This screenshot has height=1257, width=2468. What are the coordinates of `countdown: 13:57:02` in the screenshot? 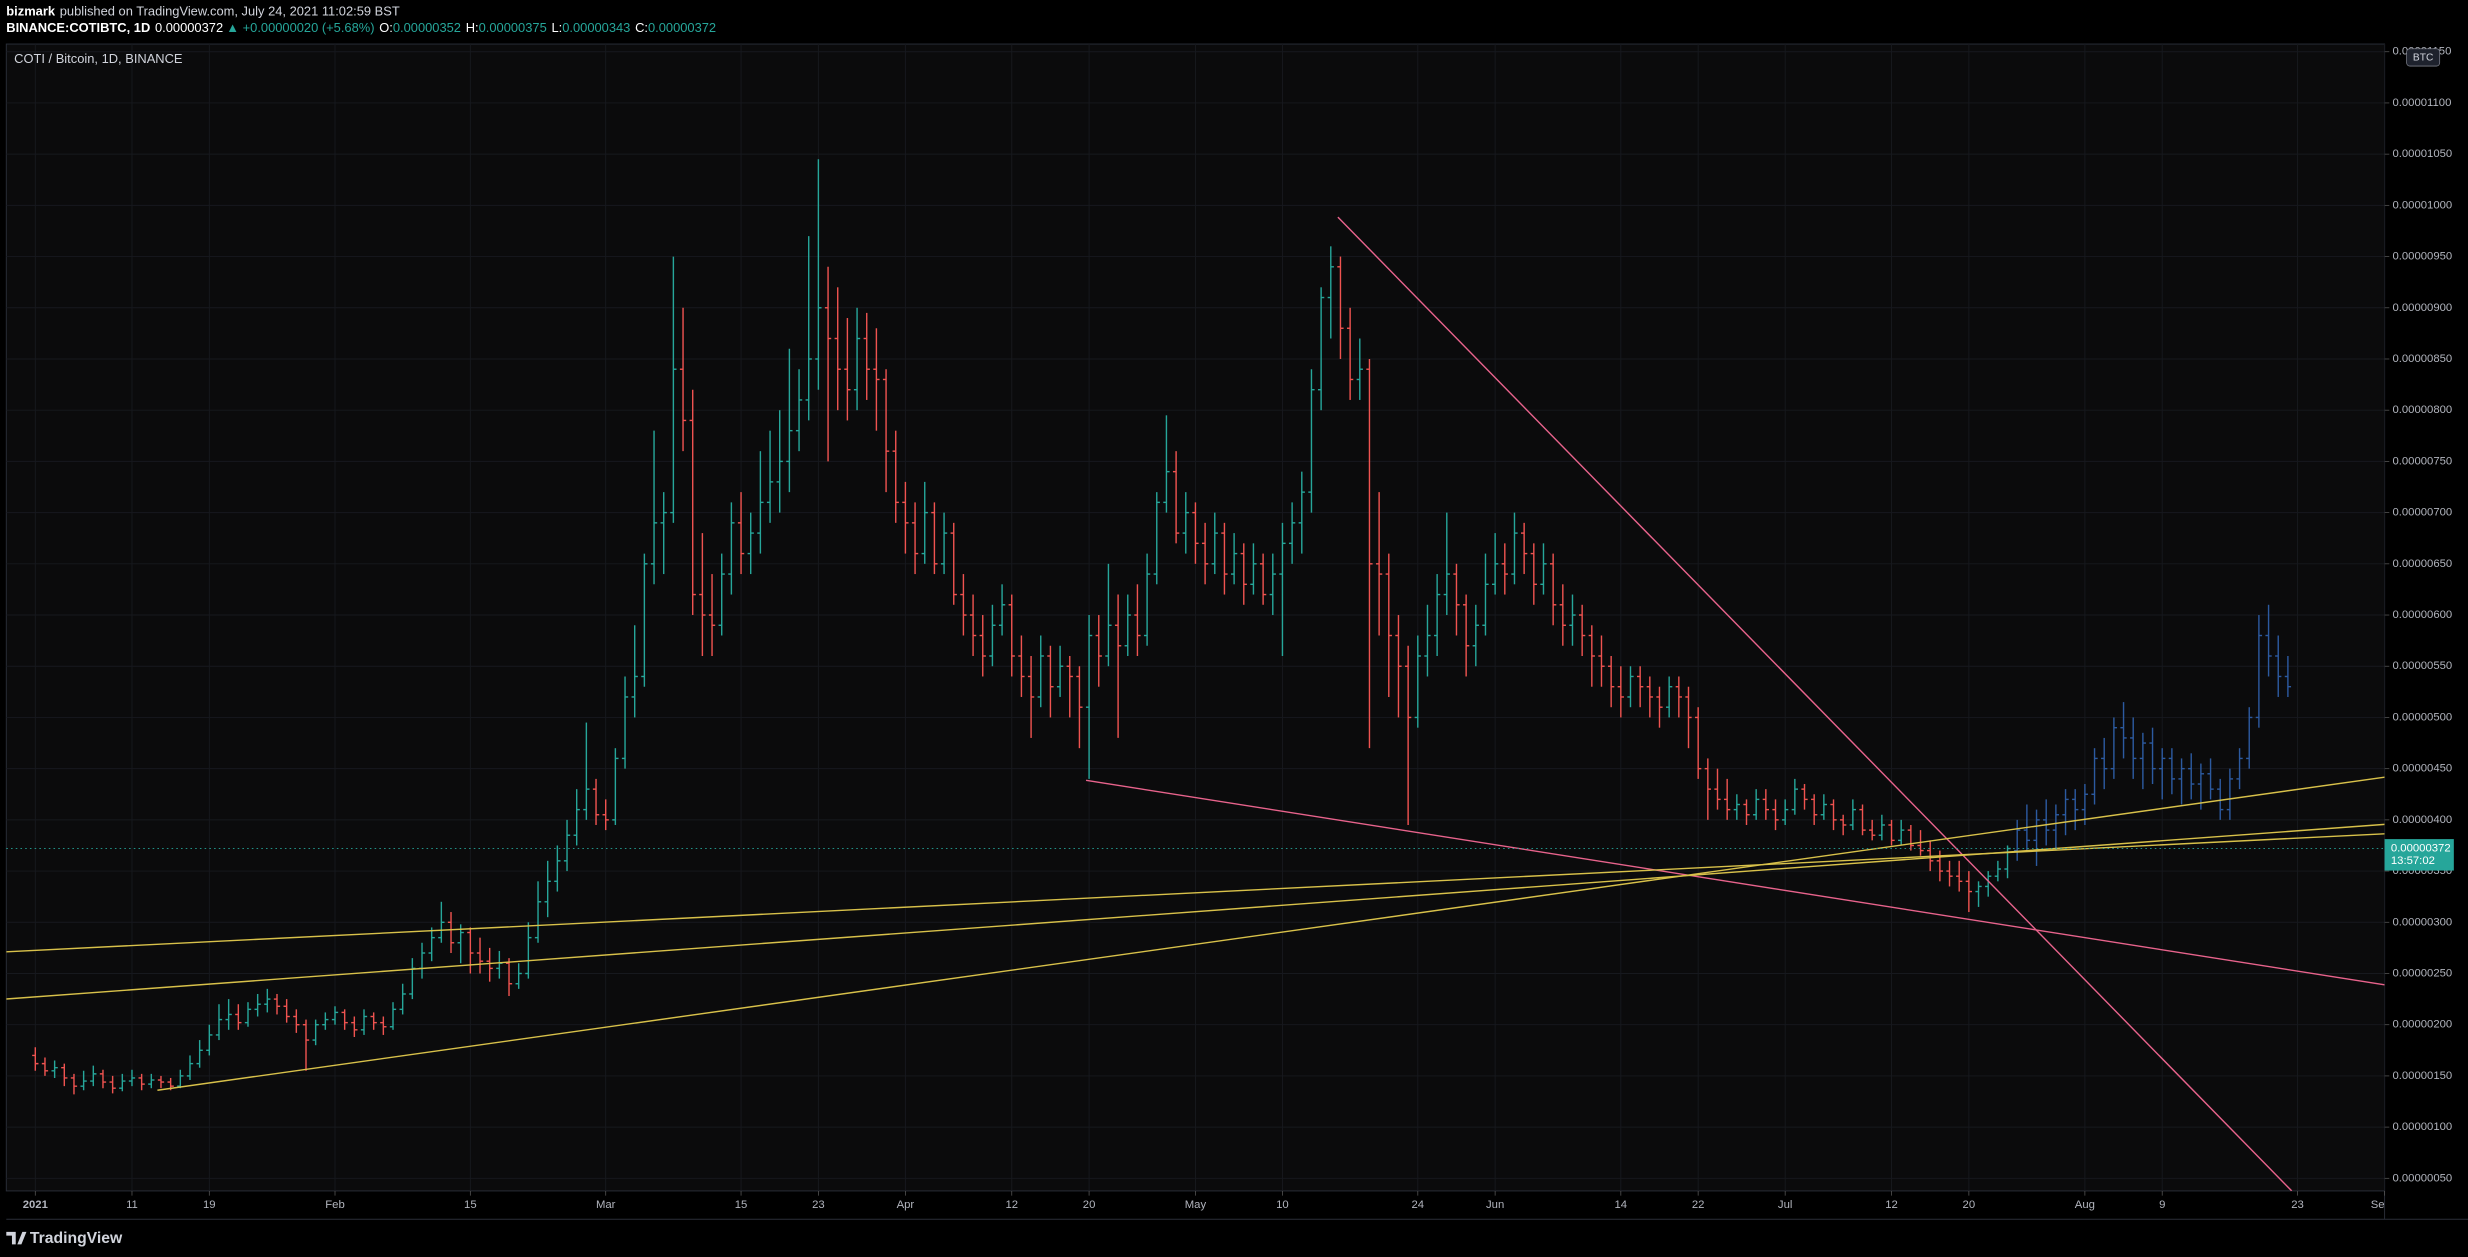 It's located at (2413, 861).